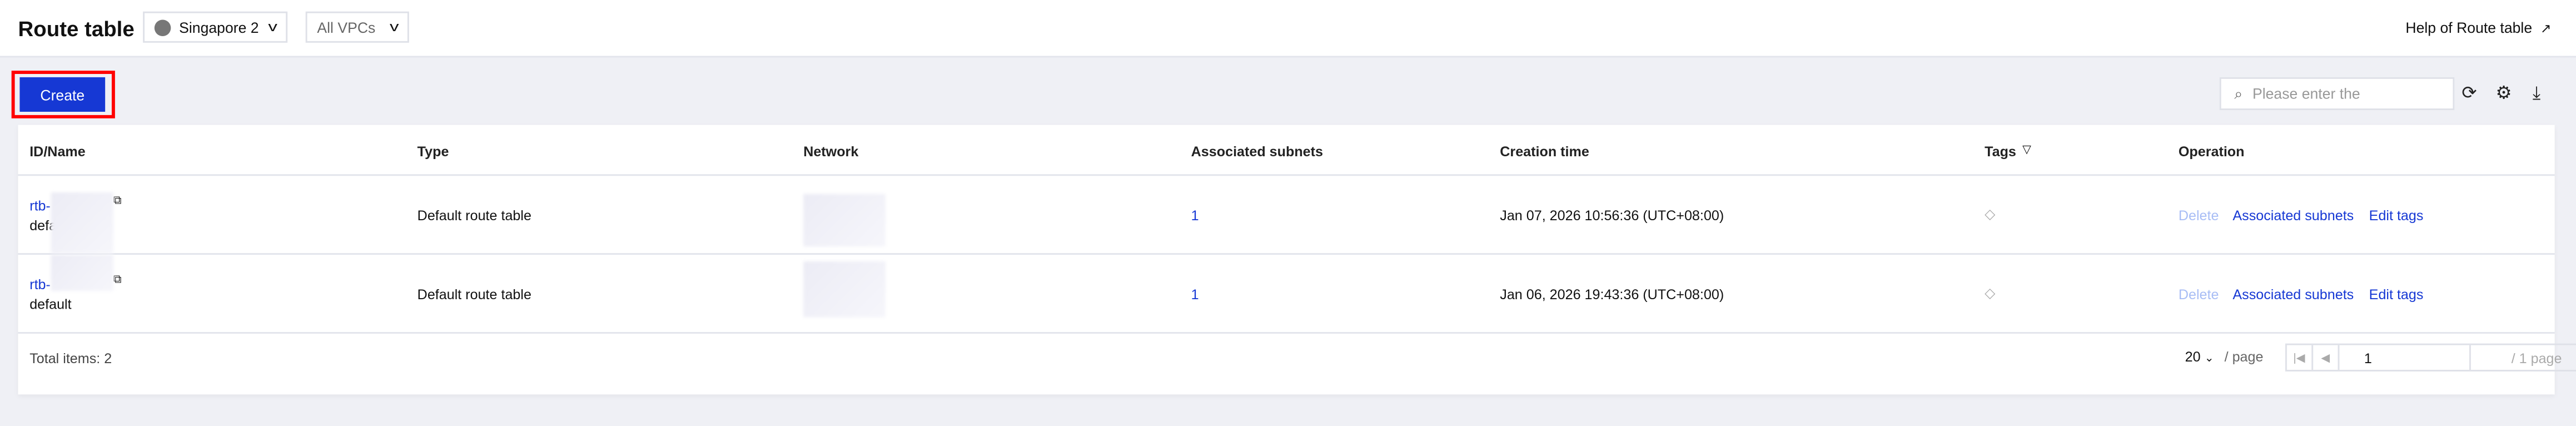 Image resolution: width=2576 pixels, height=426 pixels. I want to click on page-size-select: 20 ⌄, so click(2200, 357).